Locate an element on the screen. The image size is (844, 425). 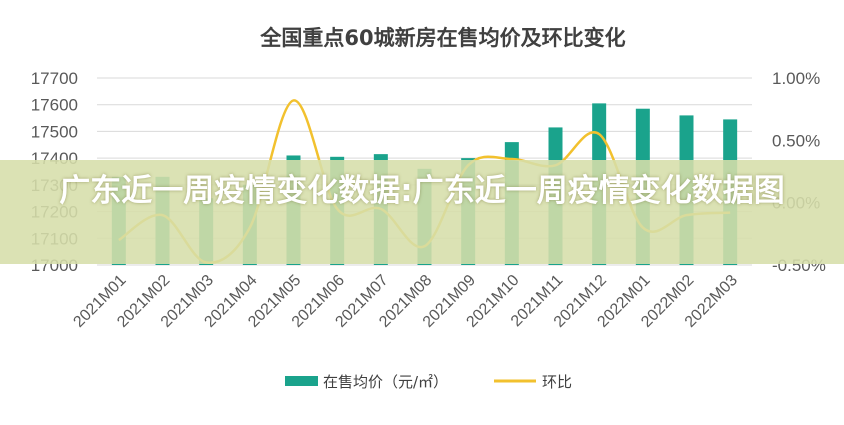
left-tick-label: 17500 is located at coordinates (54, 131).